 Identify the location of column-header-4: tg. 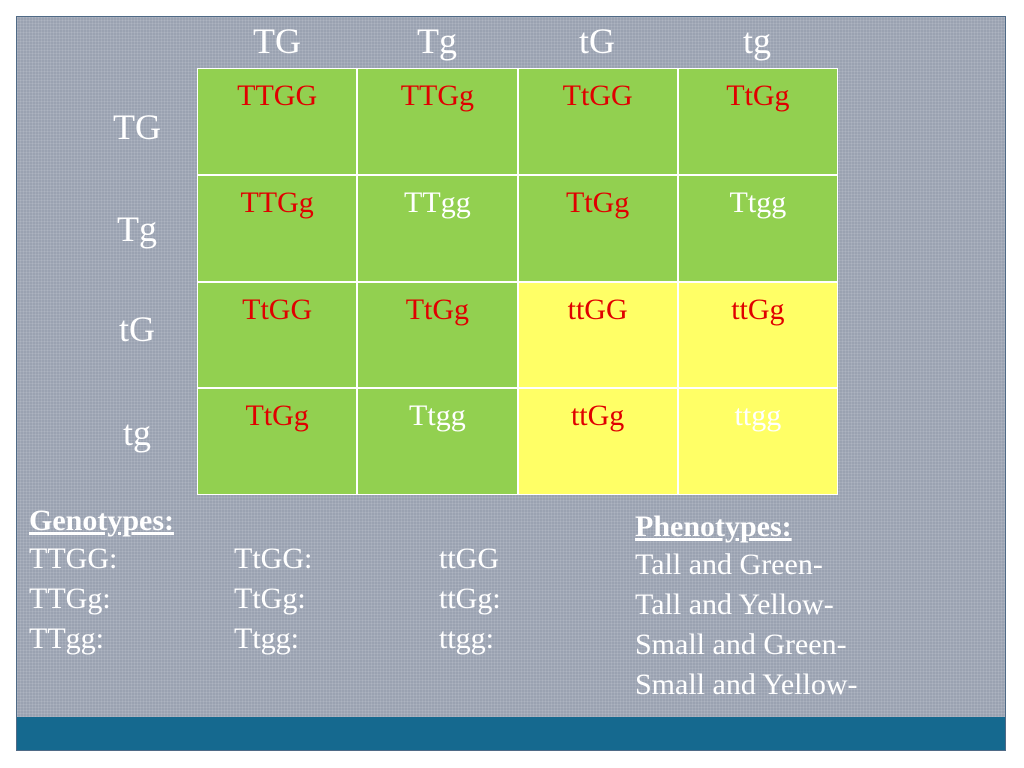
(756, 41).